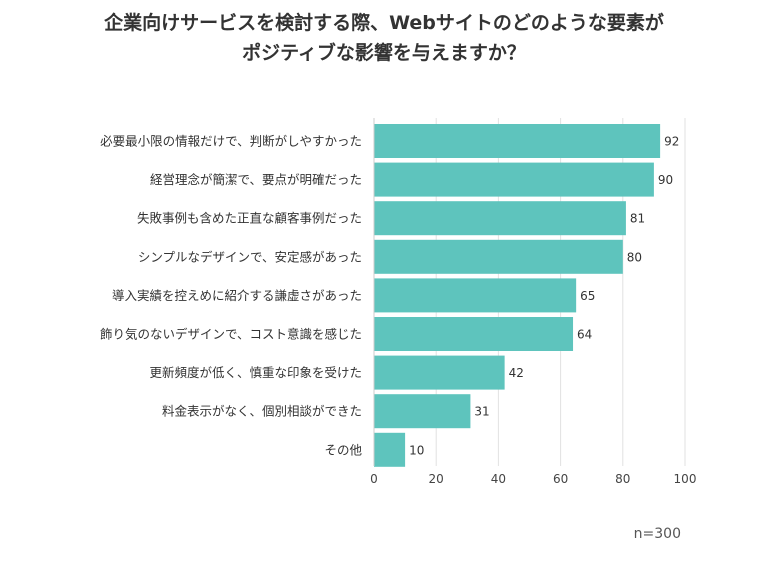 This screenshot has height=576, width=768. Describe the element at coordinates (516, 373) in the screenshot. I see `value-label: 42` at that location.